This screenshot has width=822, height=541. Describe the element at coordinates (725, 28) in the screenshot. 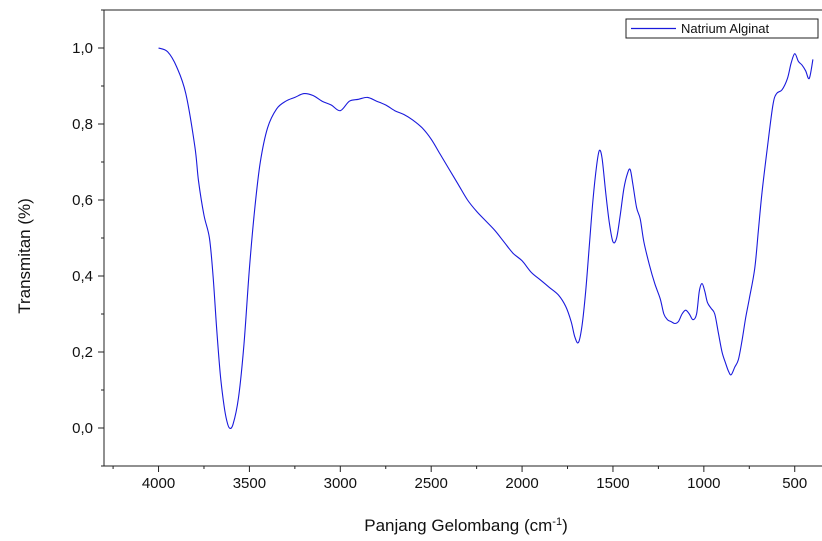

I see `legend-label: Natrium Alginat` at that location.